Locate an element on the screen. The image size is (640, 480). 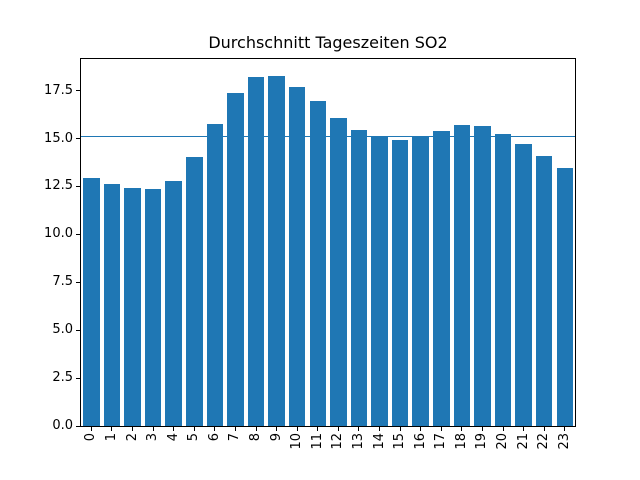
x-tick-label: 11 is located at coordinates (317, 441).